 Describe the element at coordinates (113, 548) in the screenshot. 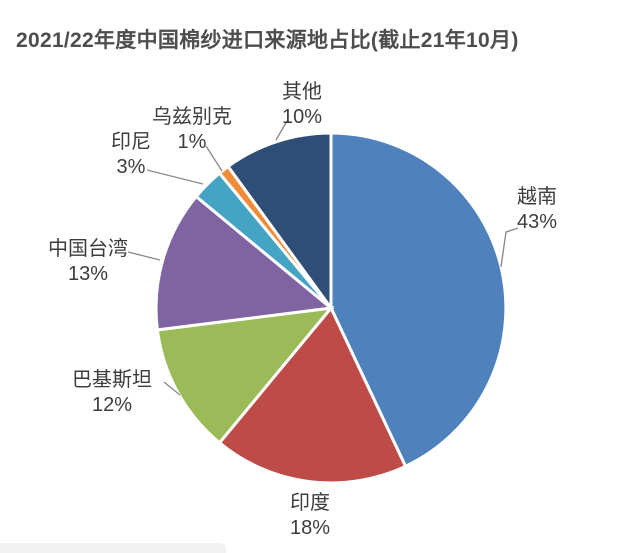

I see `bottom-edge-artifact` at that location.